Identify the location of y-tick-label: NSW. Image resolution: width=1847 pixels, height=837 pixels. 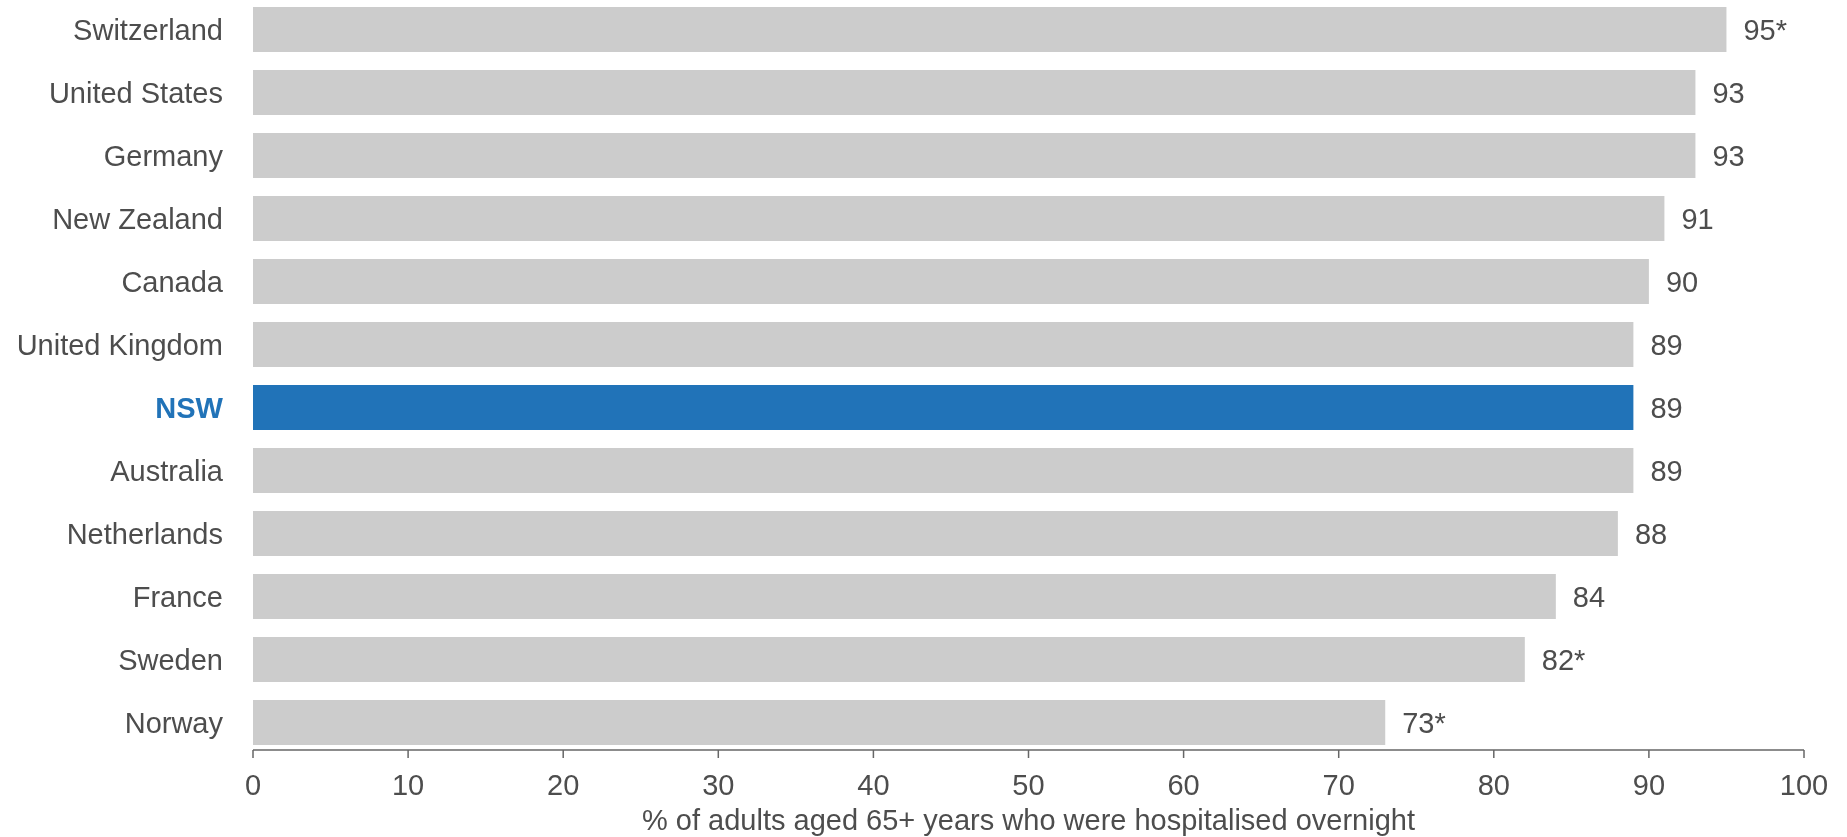
(189, 407).